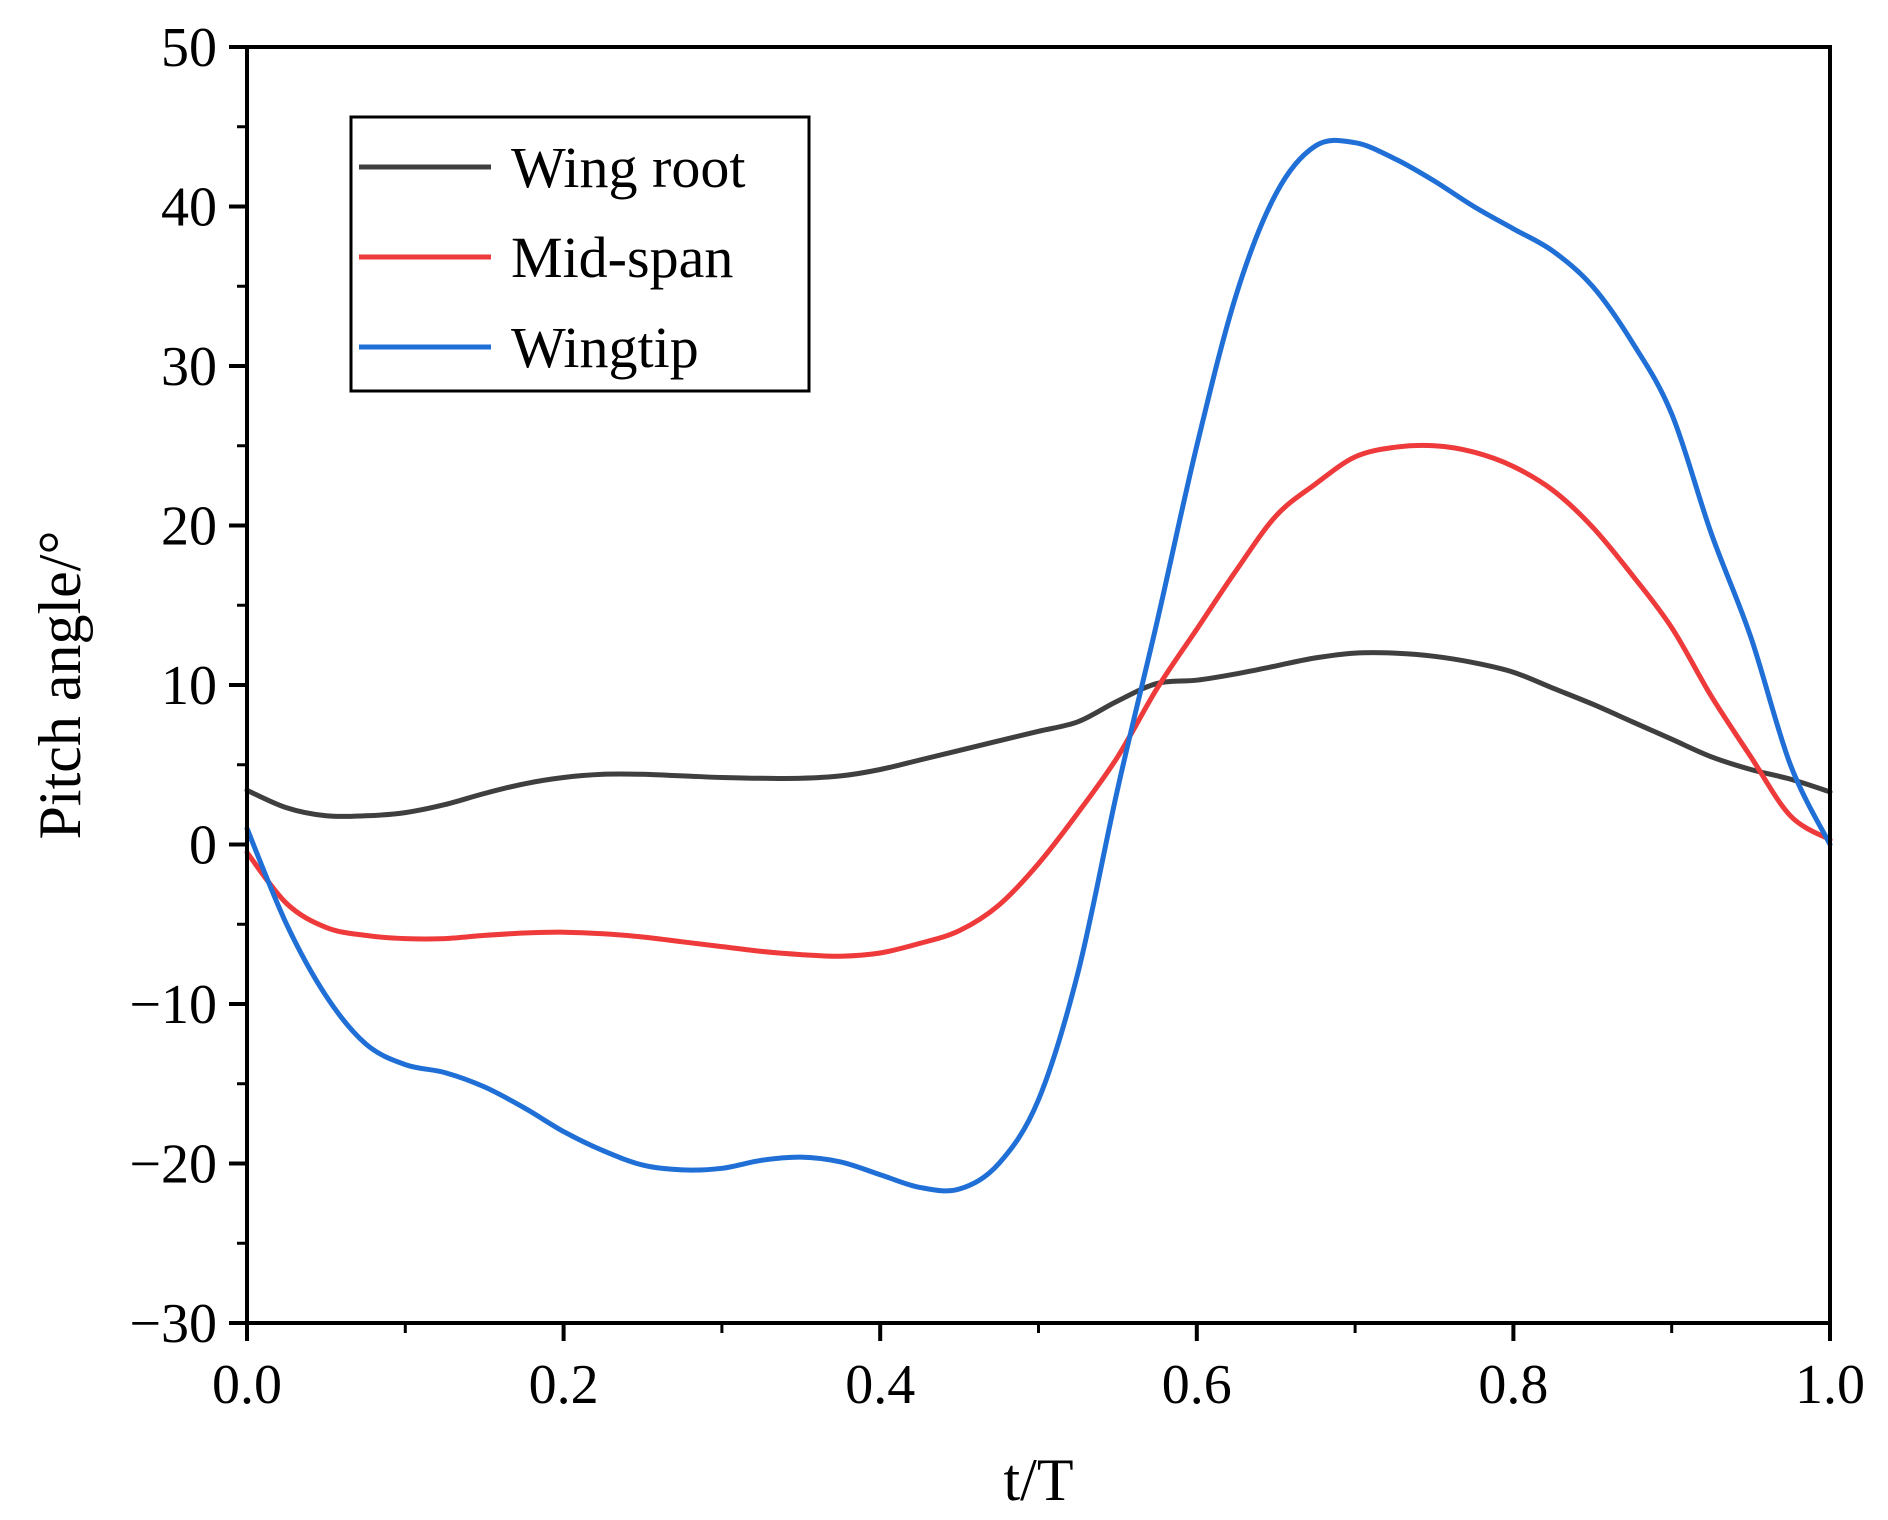 The width and height of the screenshot is (1888, 1520). Describe the element at coordinates (1038, 735) in the screenshot. I see `series-line-wing-root` at that location.